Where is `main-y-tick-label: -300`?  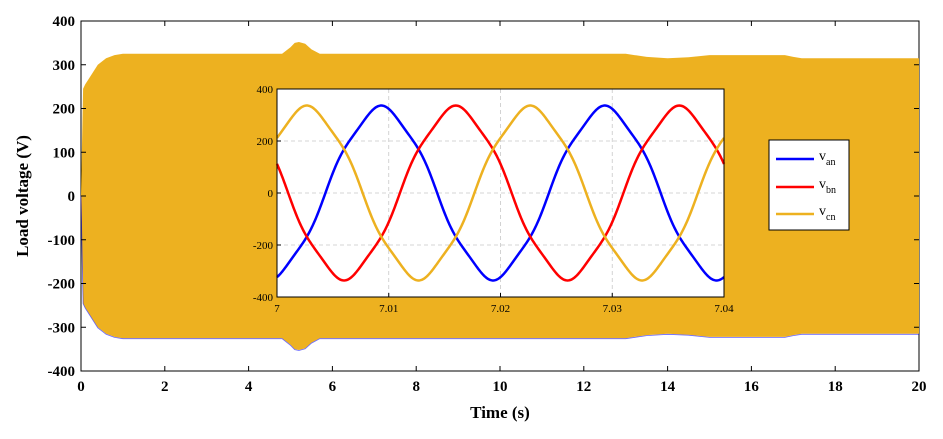 main-y-tick-label: -300 is located at coordinates (62, 328).